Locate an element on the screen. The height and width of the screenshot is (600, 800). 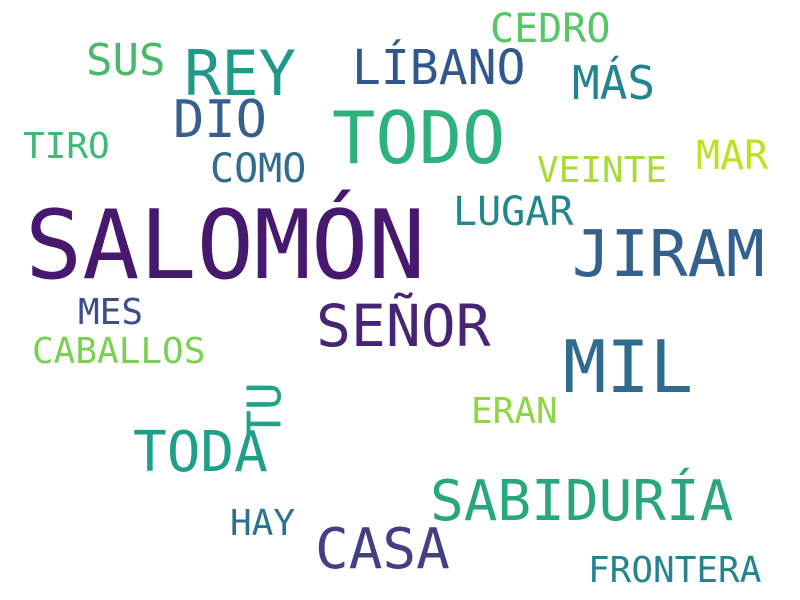
word-senor: SEÑOR is located at coordinates (403, 326).